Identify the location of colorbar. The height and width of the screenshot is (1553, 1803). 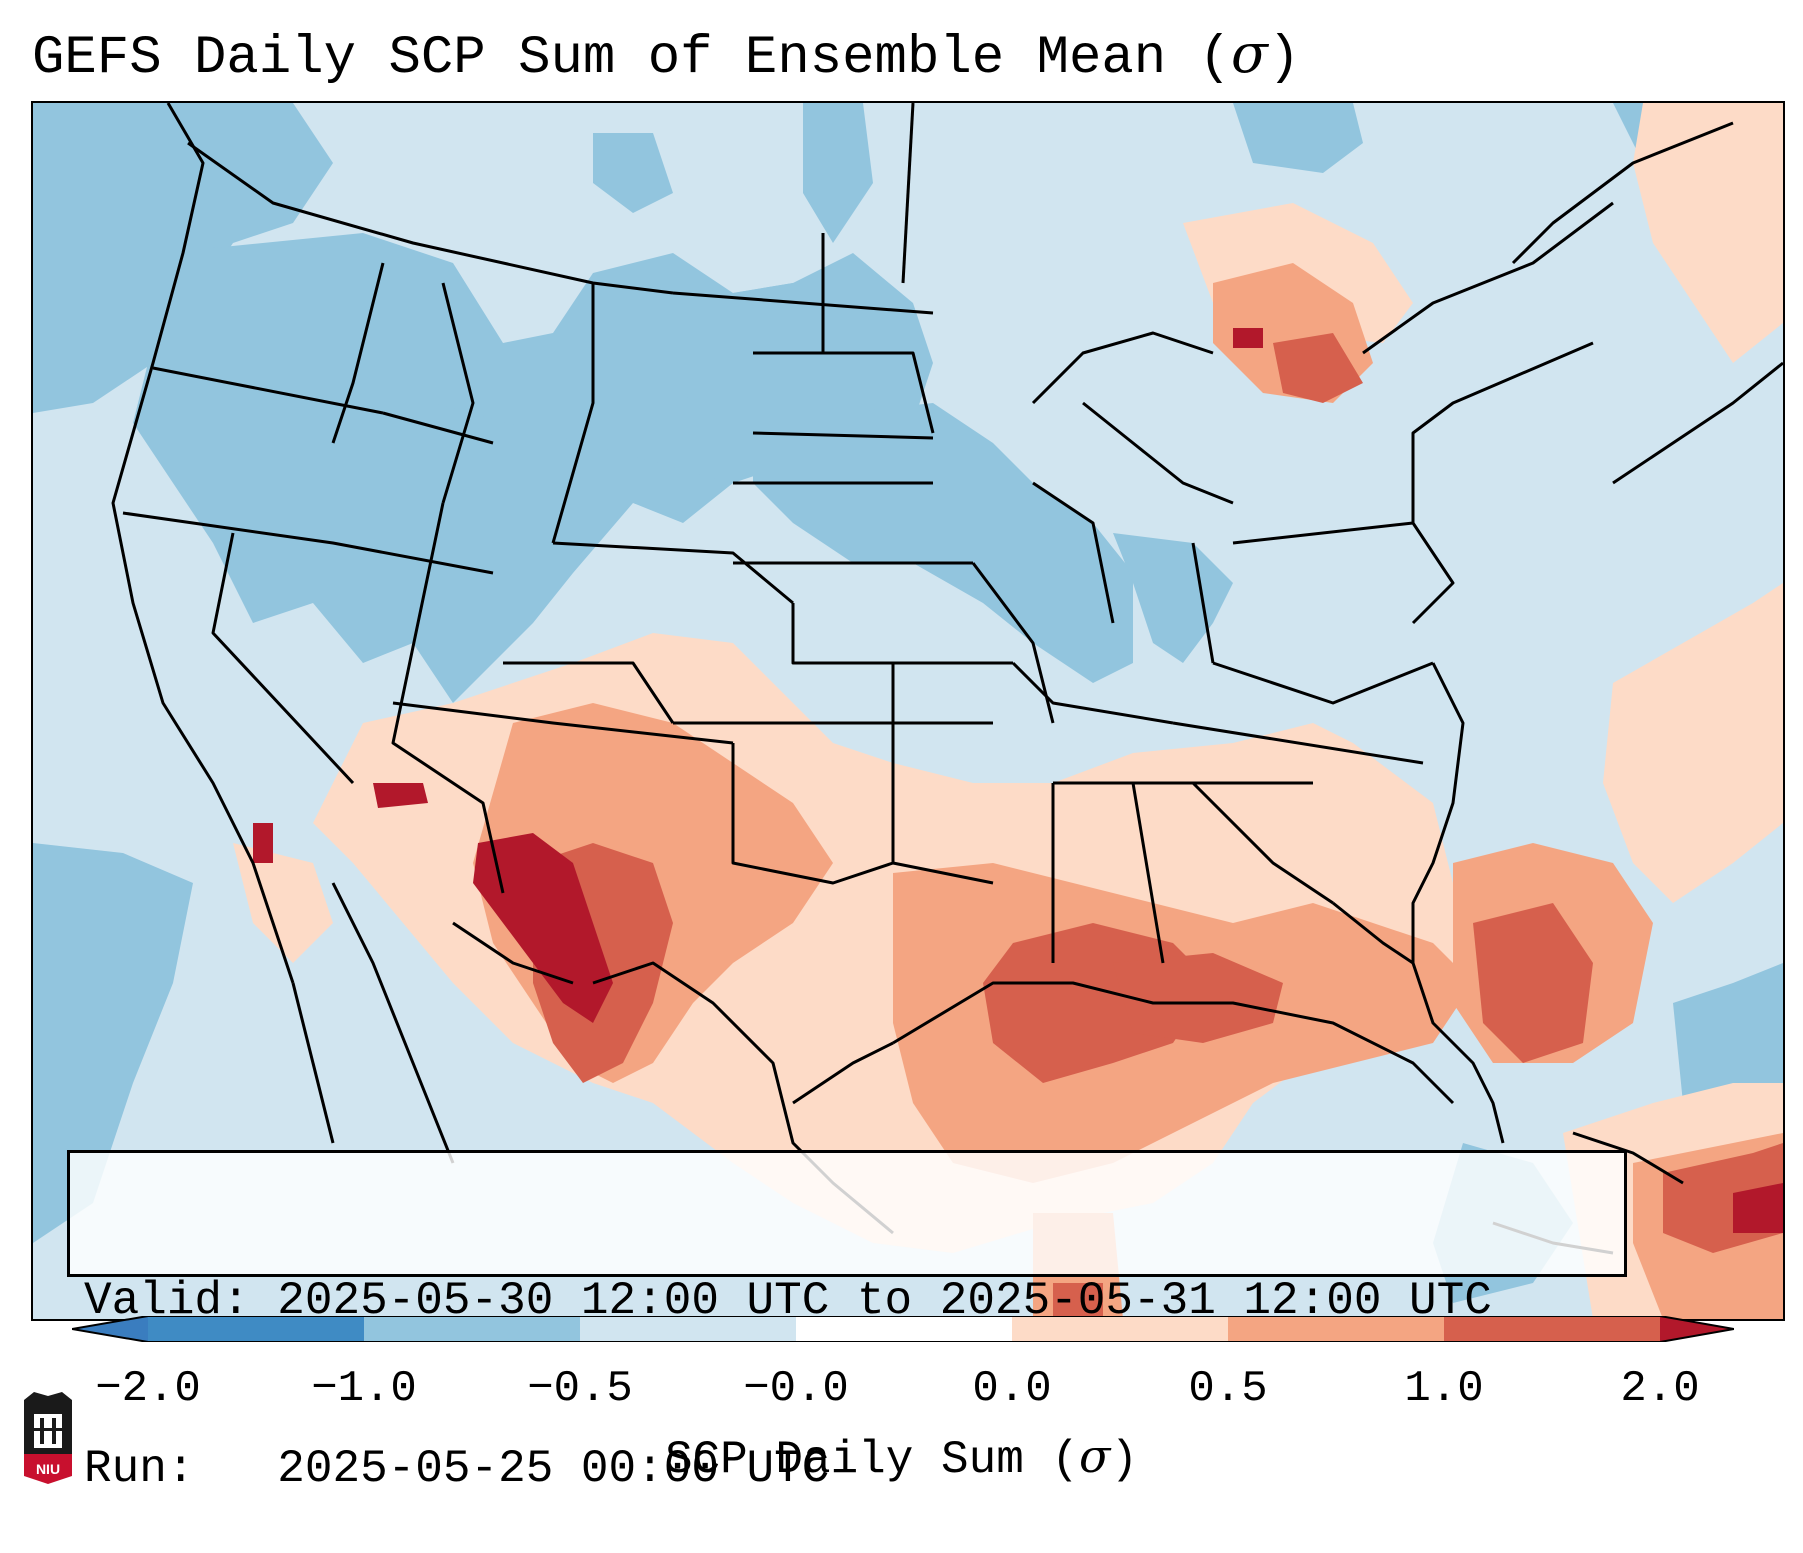
(903, 1329).